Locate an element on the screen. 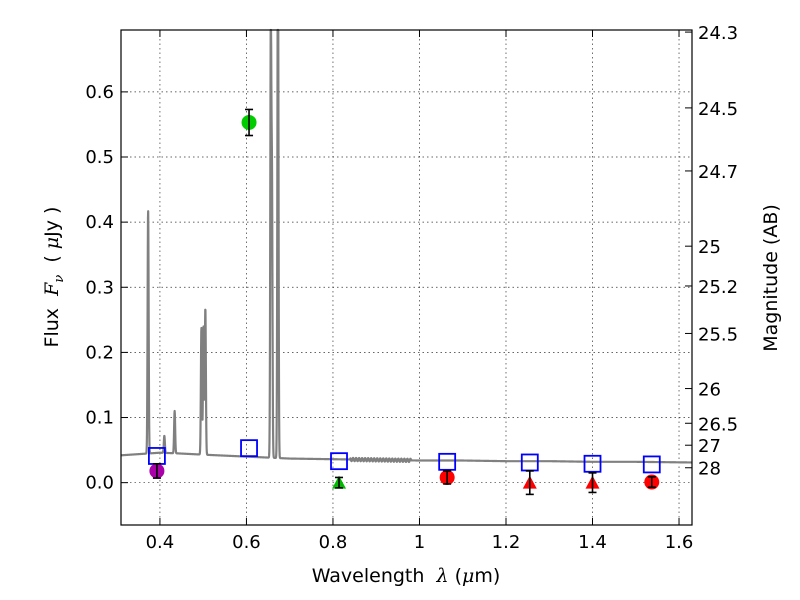  y2-tick-label: 25 is located at coordinates (709, 247).